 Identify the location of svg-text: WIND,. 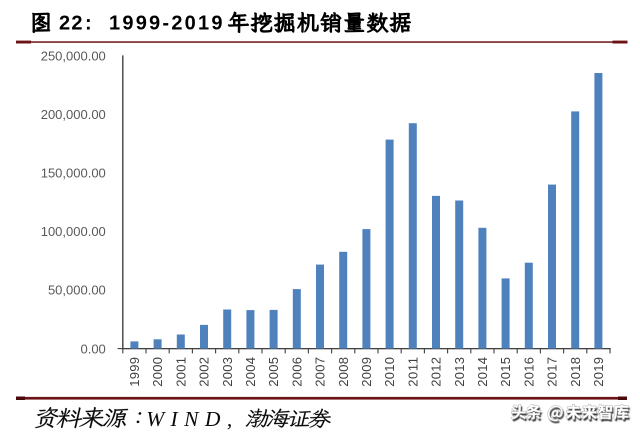
(189, 419).